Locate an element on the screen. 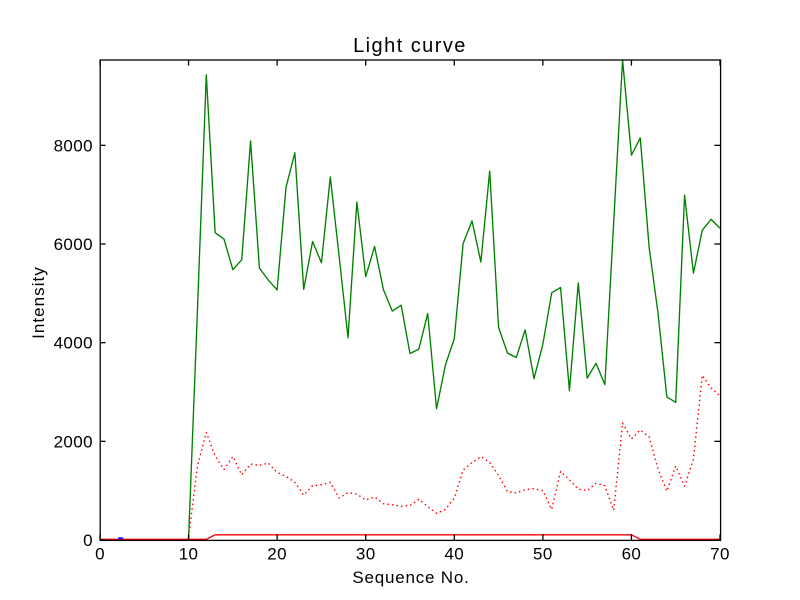 Image resolution: width=800 pixels, height=600 pixels. svg-text: 70 is located at coordinates (720, 554).